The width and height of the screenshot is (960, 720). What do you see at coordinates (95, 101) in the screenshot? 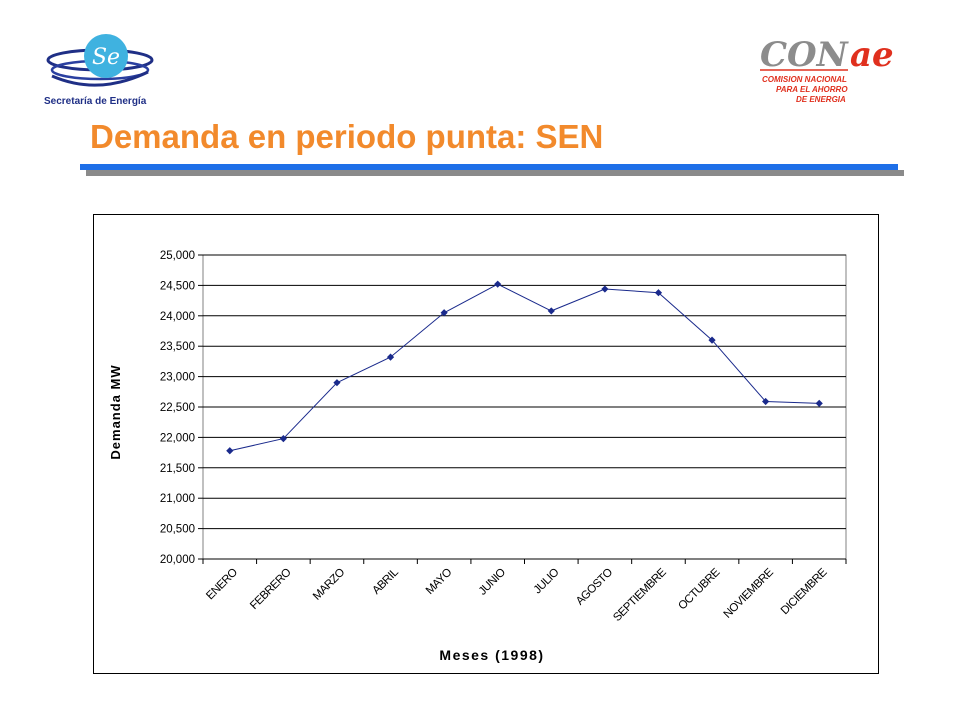
I see `secretaria-caption: Secretaría de Energía` at bounding box center [95, 101].